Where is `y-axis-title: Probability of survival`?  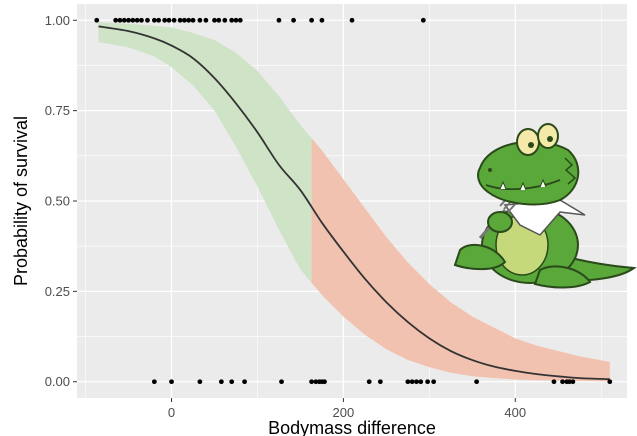
y-axis-title: Probability of survival is located at coordinates (21, 201).